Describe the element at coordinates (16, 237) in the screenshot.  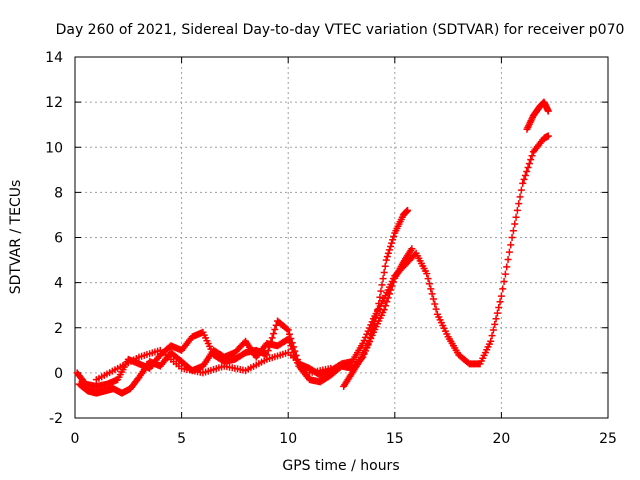
I see `y-axis-label: SDTVAR / TECUs` at that location.